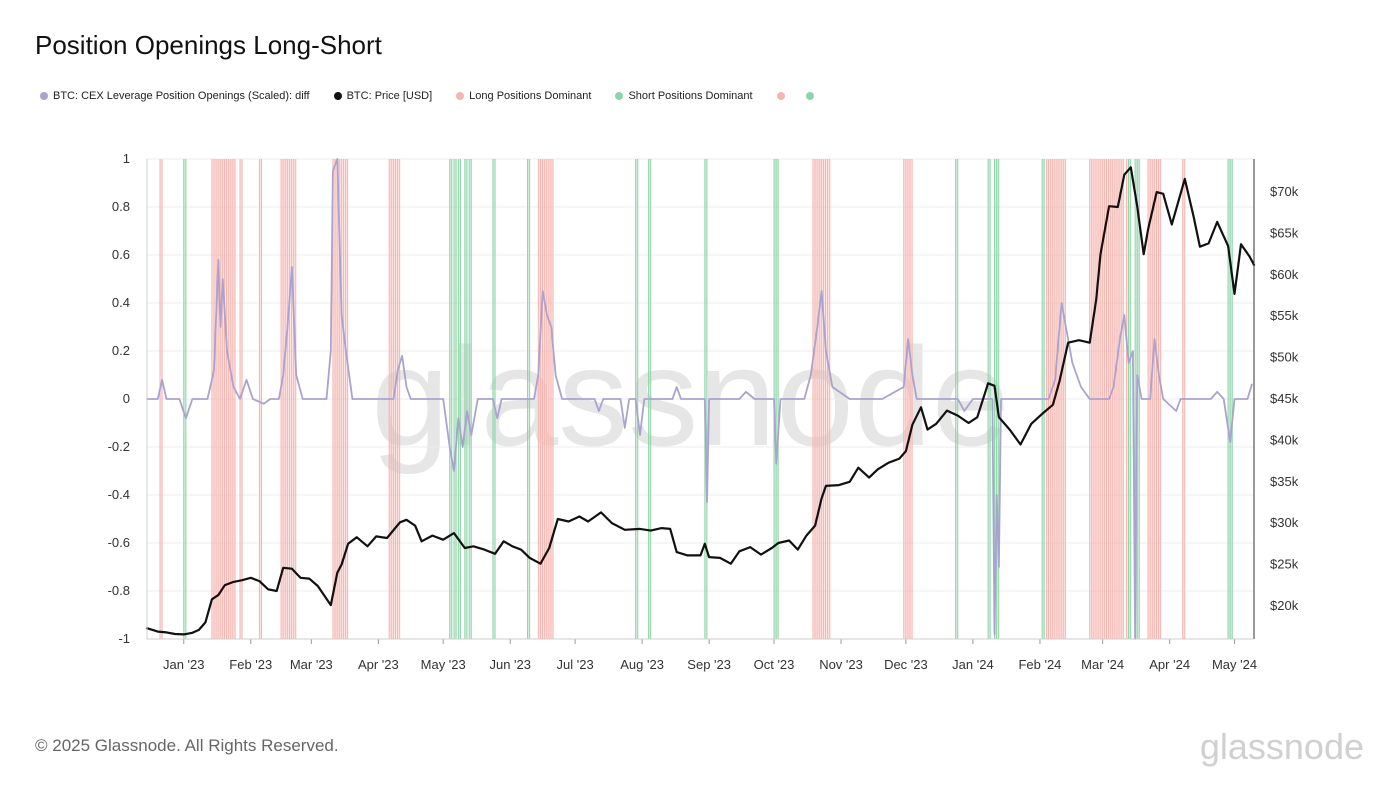  What do you see at coordinates (187, 745) in the screenshot?
I see `copyright-text: © 2025 Glassnode. All Rights Reserved.` at bounding box center [187, 745].